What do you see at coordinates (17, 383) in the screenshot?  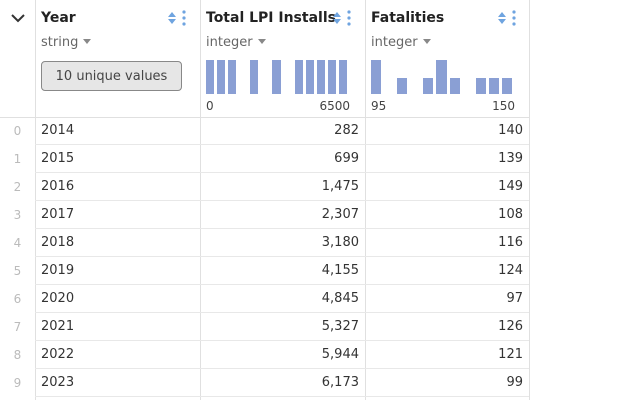 I see `row-index: 9` at bounding box center [17, 383].